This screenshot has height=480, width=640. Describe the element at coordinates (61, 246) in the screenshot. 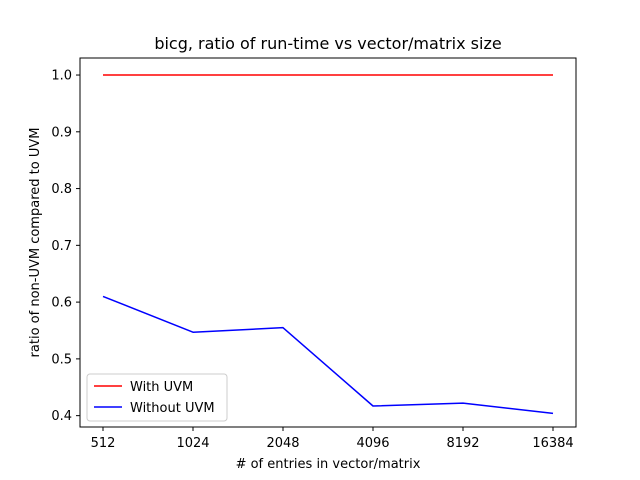

I see `y-tick-label: 0.7` at that location.